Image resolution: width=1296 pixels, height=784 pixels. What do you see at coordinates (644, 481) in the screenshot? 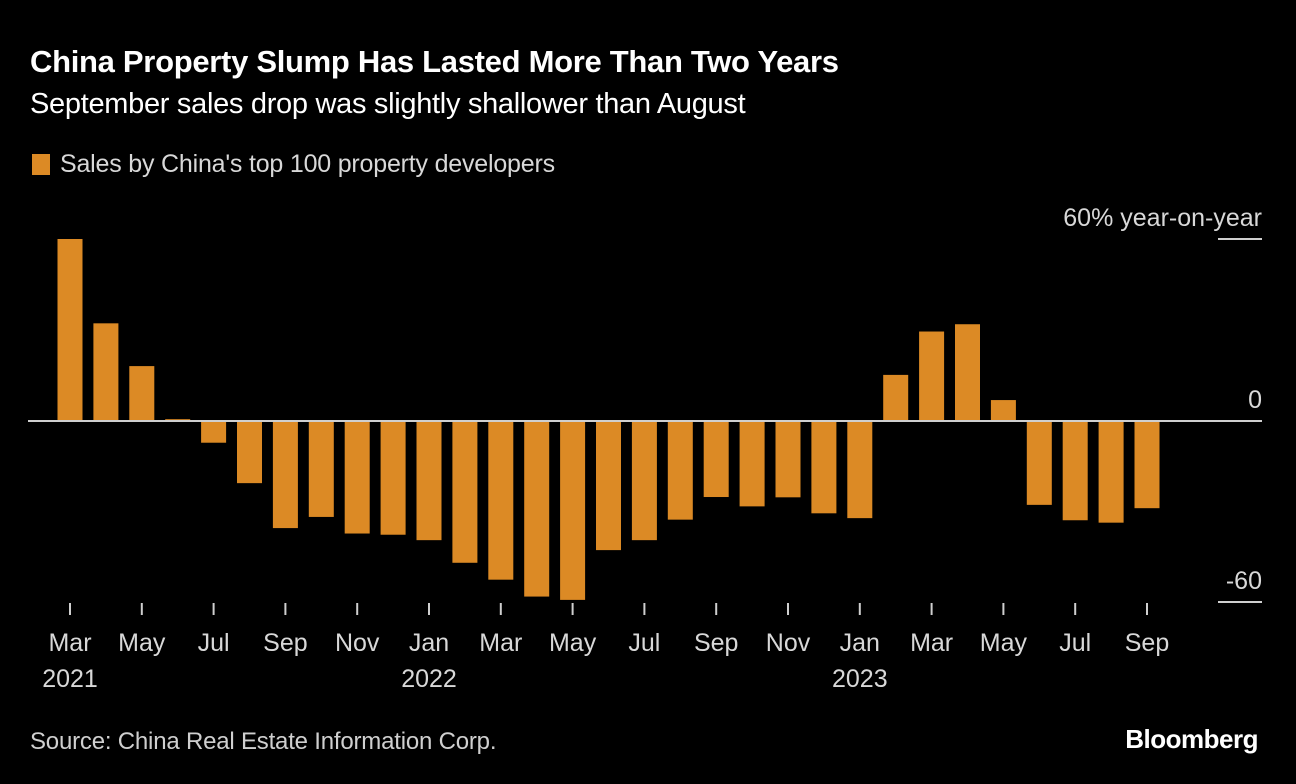
I see `bar-jul-2022` at bounding box center [644, 481].